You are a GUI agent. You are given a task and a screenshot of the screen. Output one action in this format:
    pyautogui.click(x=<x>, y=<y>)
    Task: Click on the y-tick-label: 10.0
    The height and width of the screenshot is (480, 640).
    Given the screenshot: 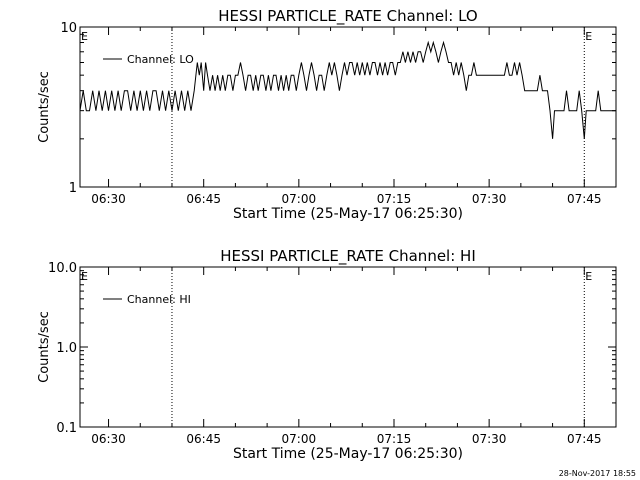 What is the action you would take?
    pyautogui.click(x=62, y=268)
    